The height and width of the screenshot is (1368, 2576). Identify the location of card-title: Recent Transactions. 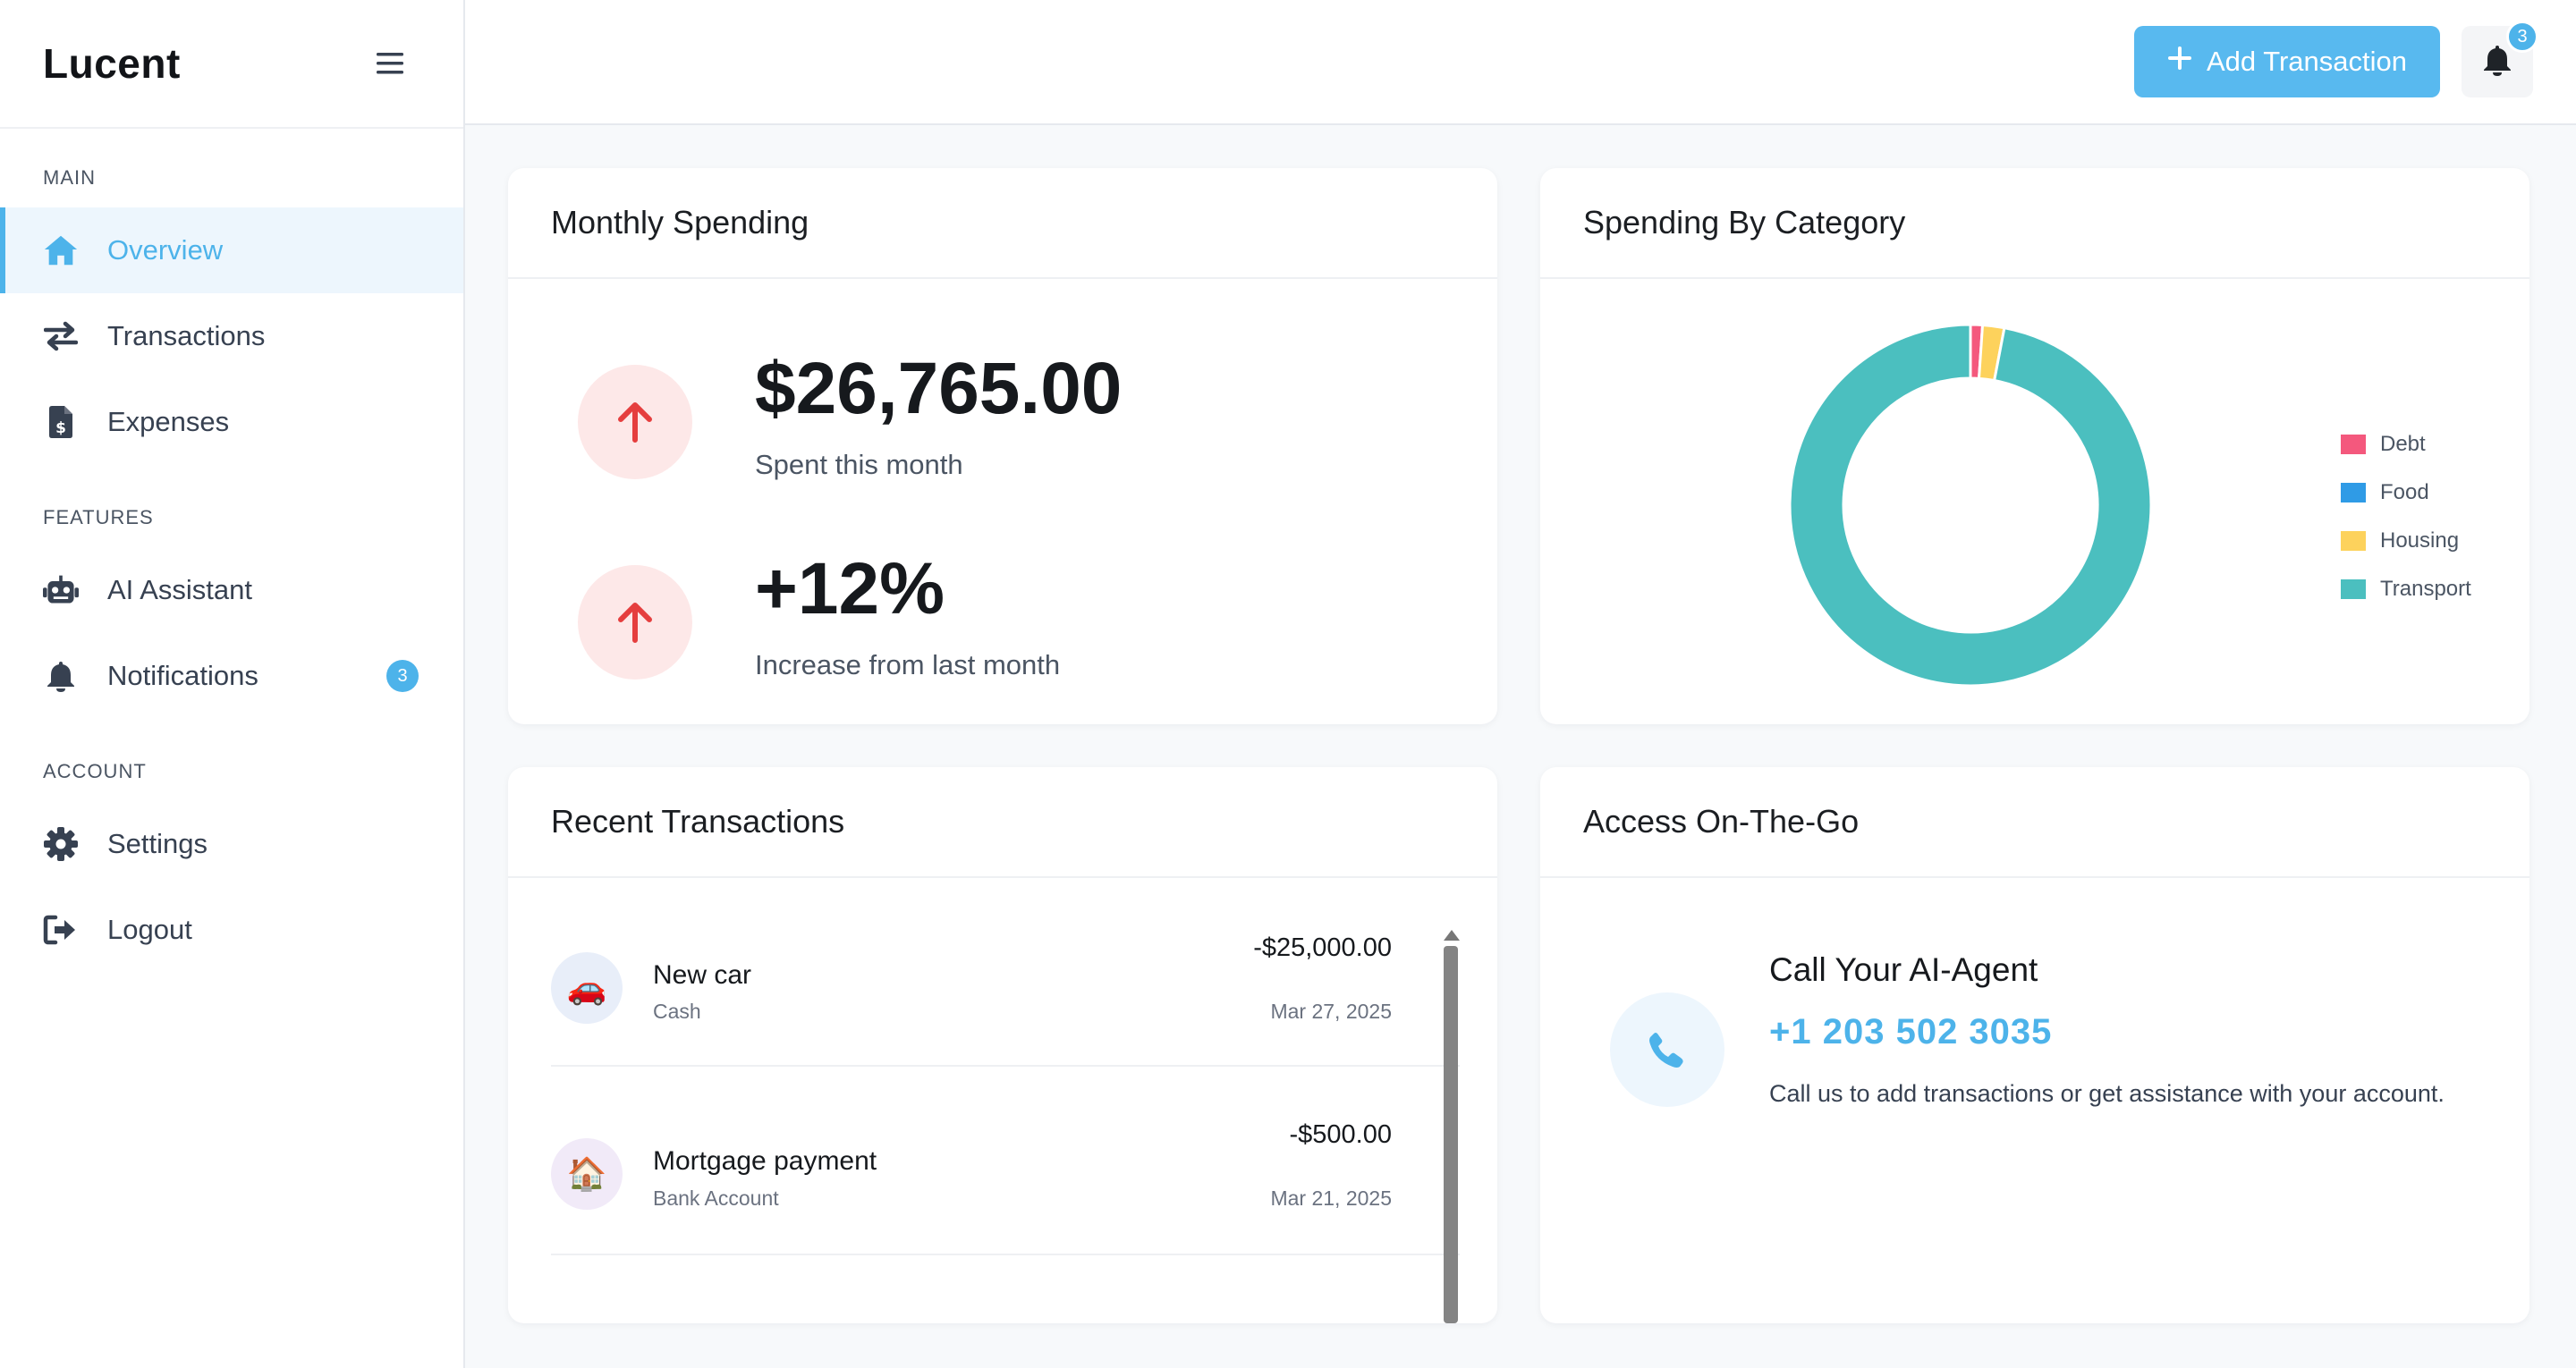
(1002, 823).